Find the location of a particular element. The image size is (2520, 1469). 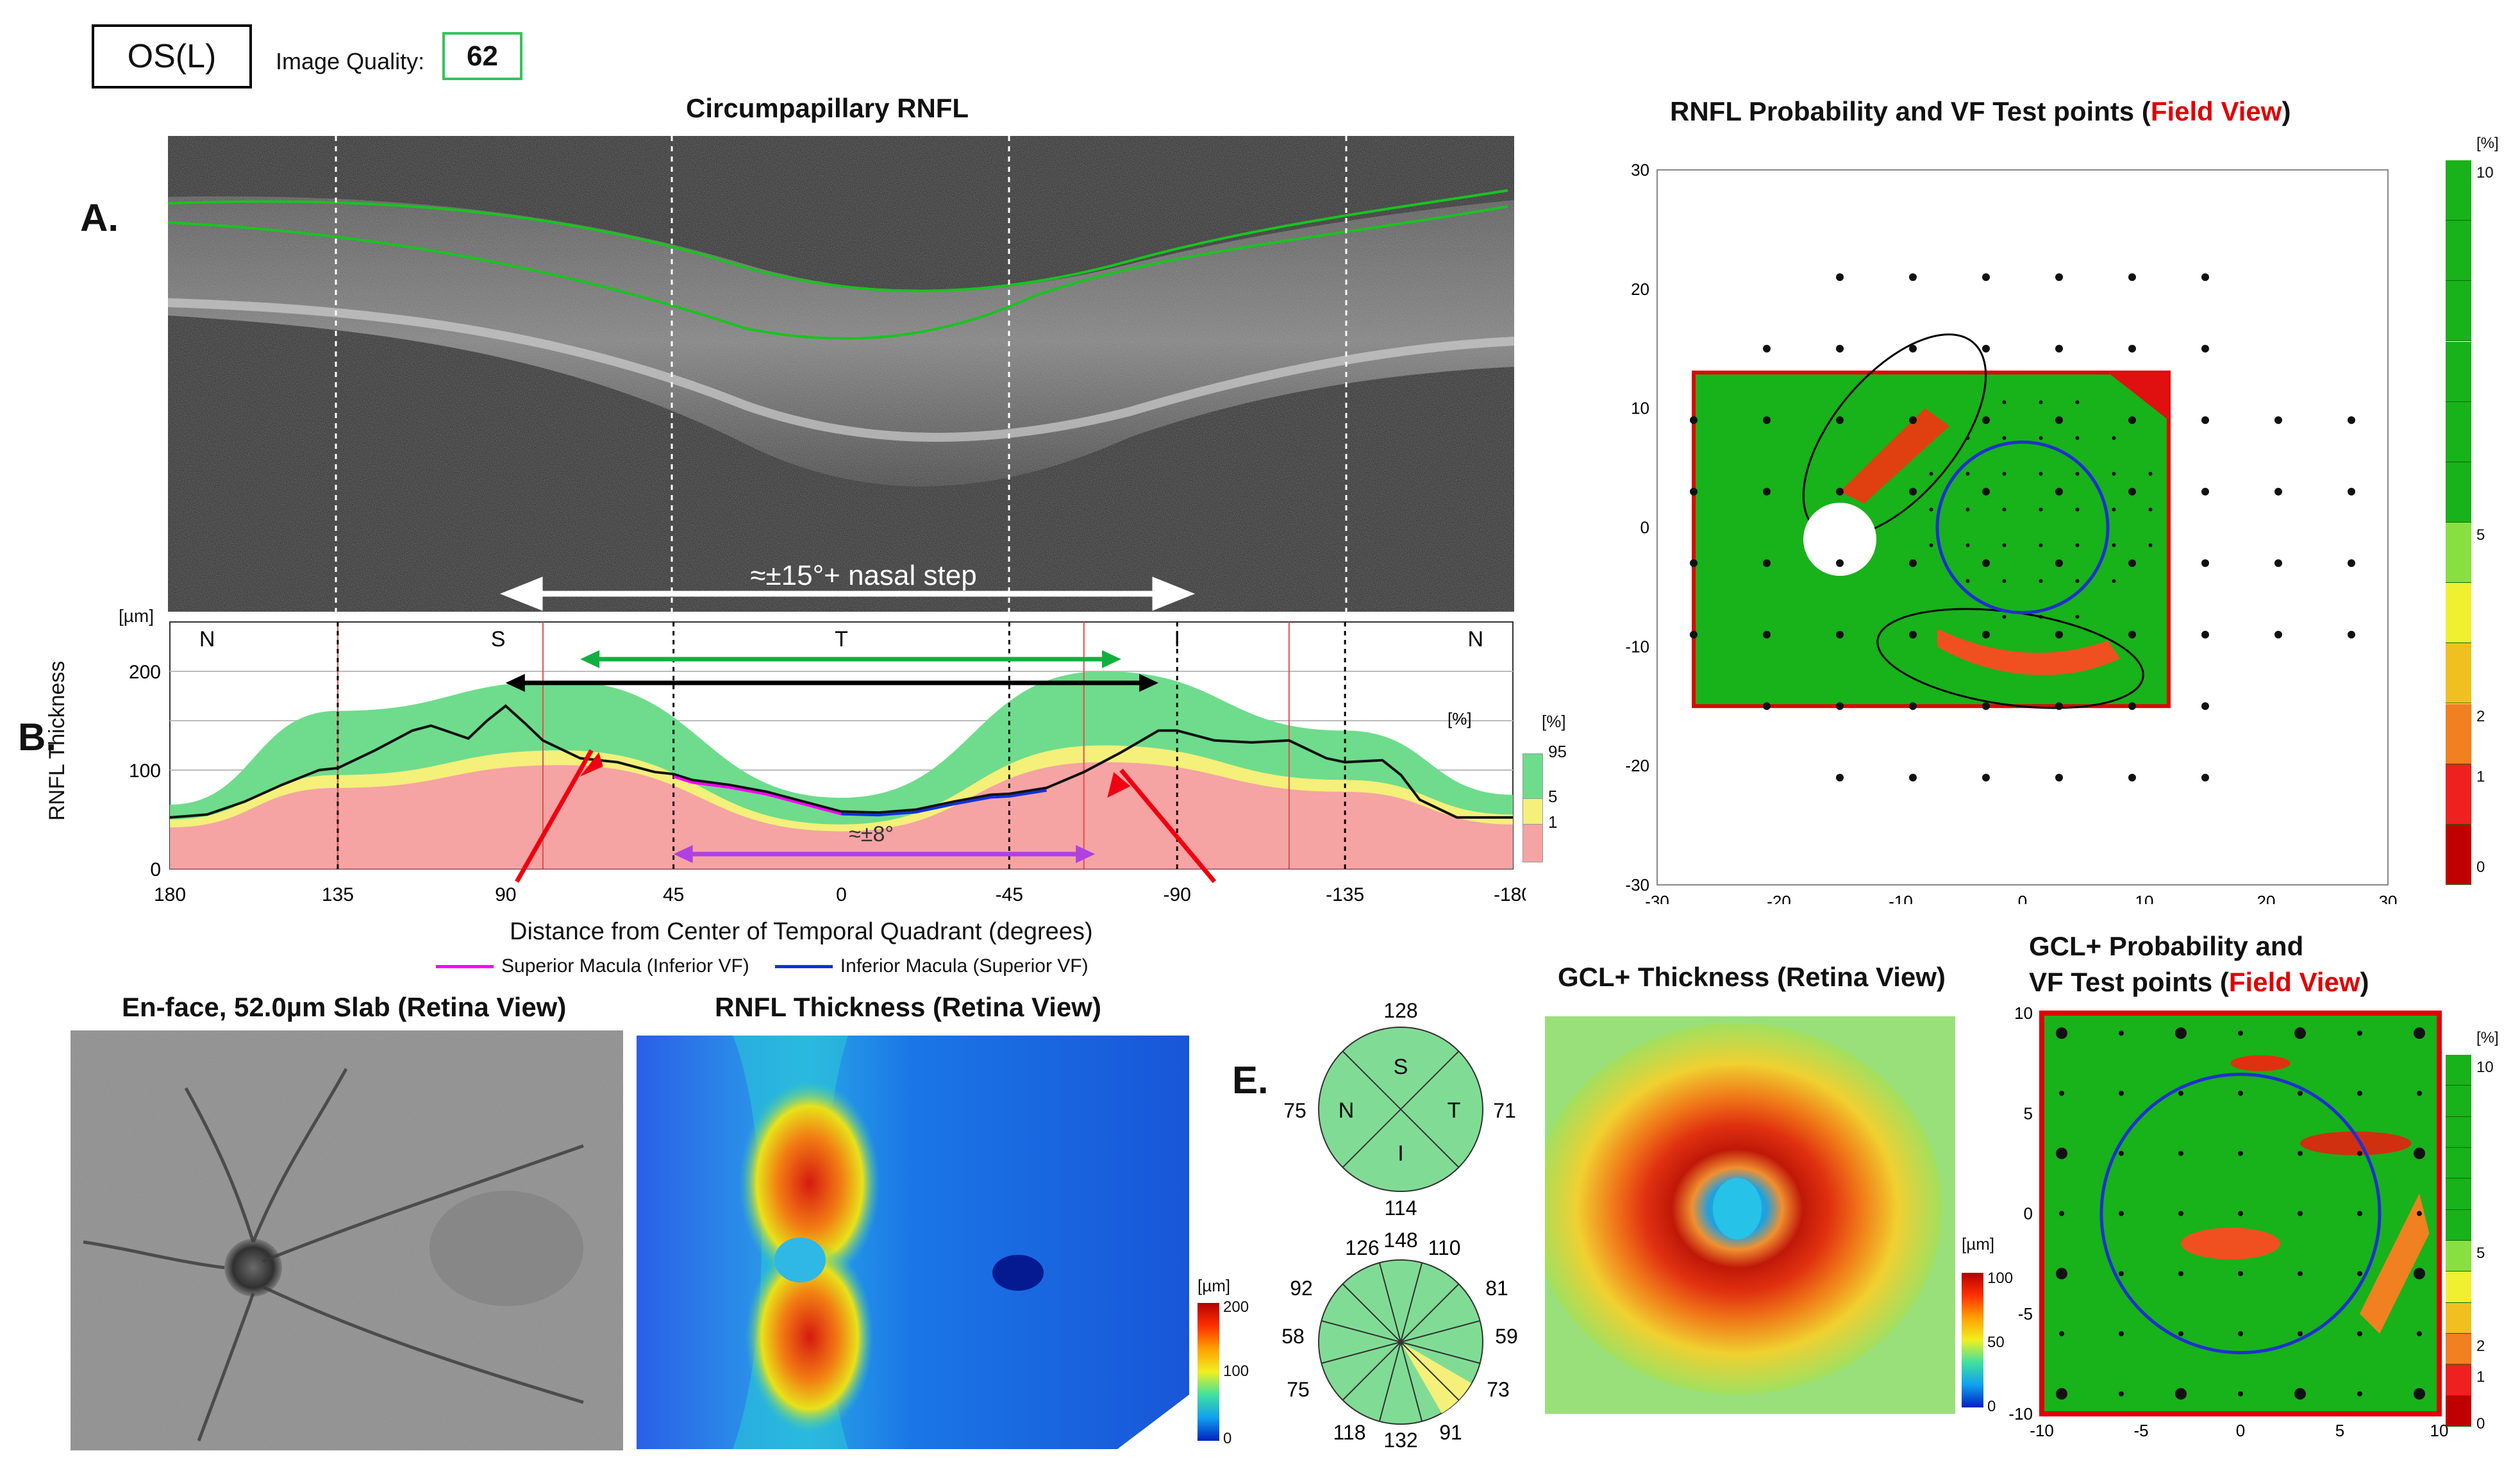

rnfl-scale-unit: [µm] is located at coordinates (1214, 1285).